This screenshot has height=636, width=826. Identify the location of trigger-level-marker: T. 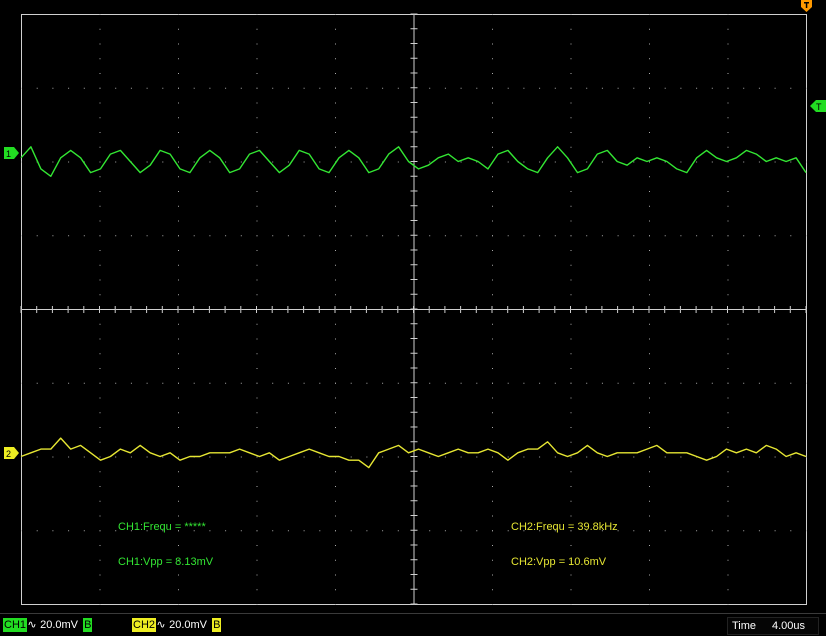
(818, 106).